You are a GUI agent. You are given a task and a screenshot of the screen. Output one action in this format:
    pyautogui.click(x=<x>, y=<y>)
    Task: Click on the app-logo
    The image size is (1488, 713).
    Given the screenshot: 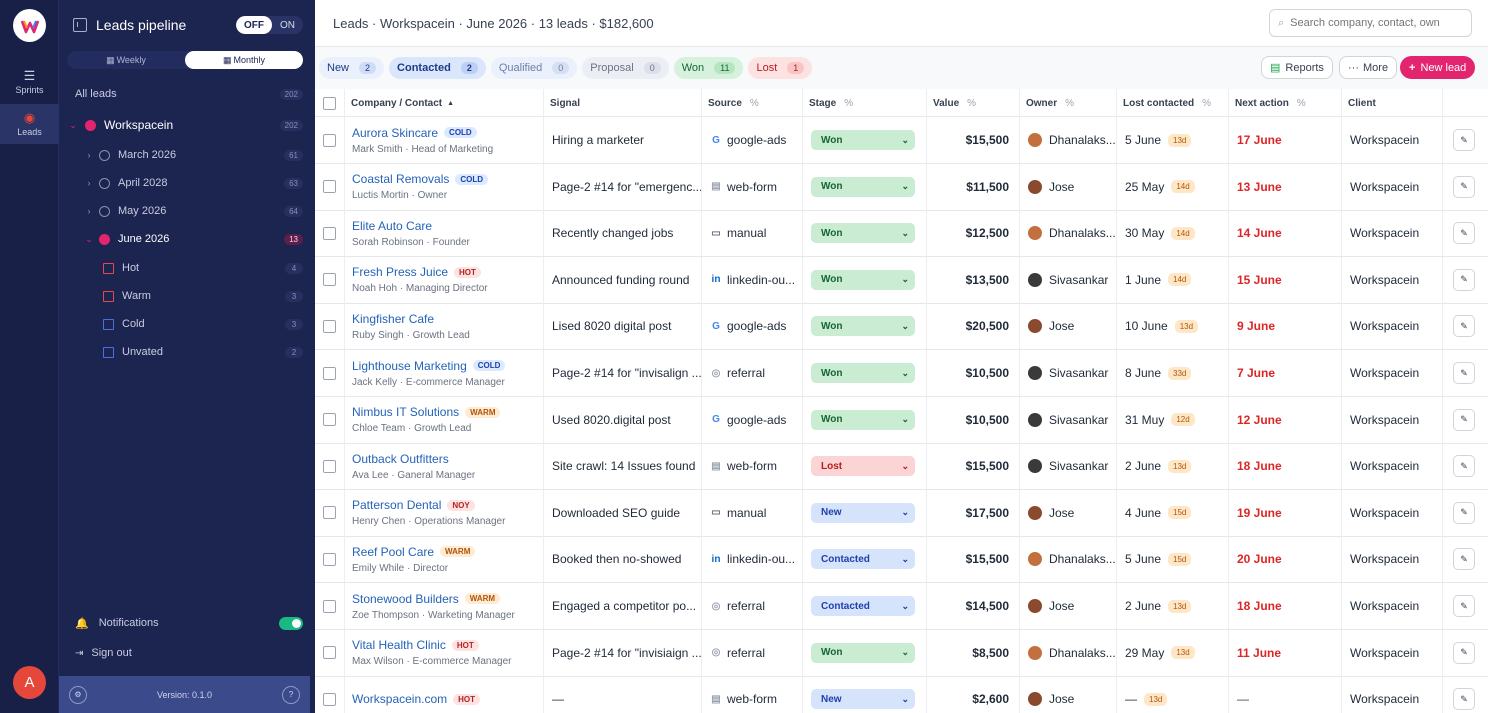 What is the action you would take?
    pyautogui.click(x=29, y=25)
    